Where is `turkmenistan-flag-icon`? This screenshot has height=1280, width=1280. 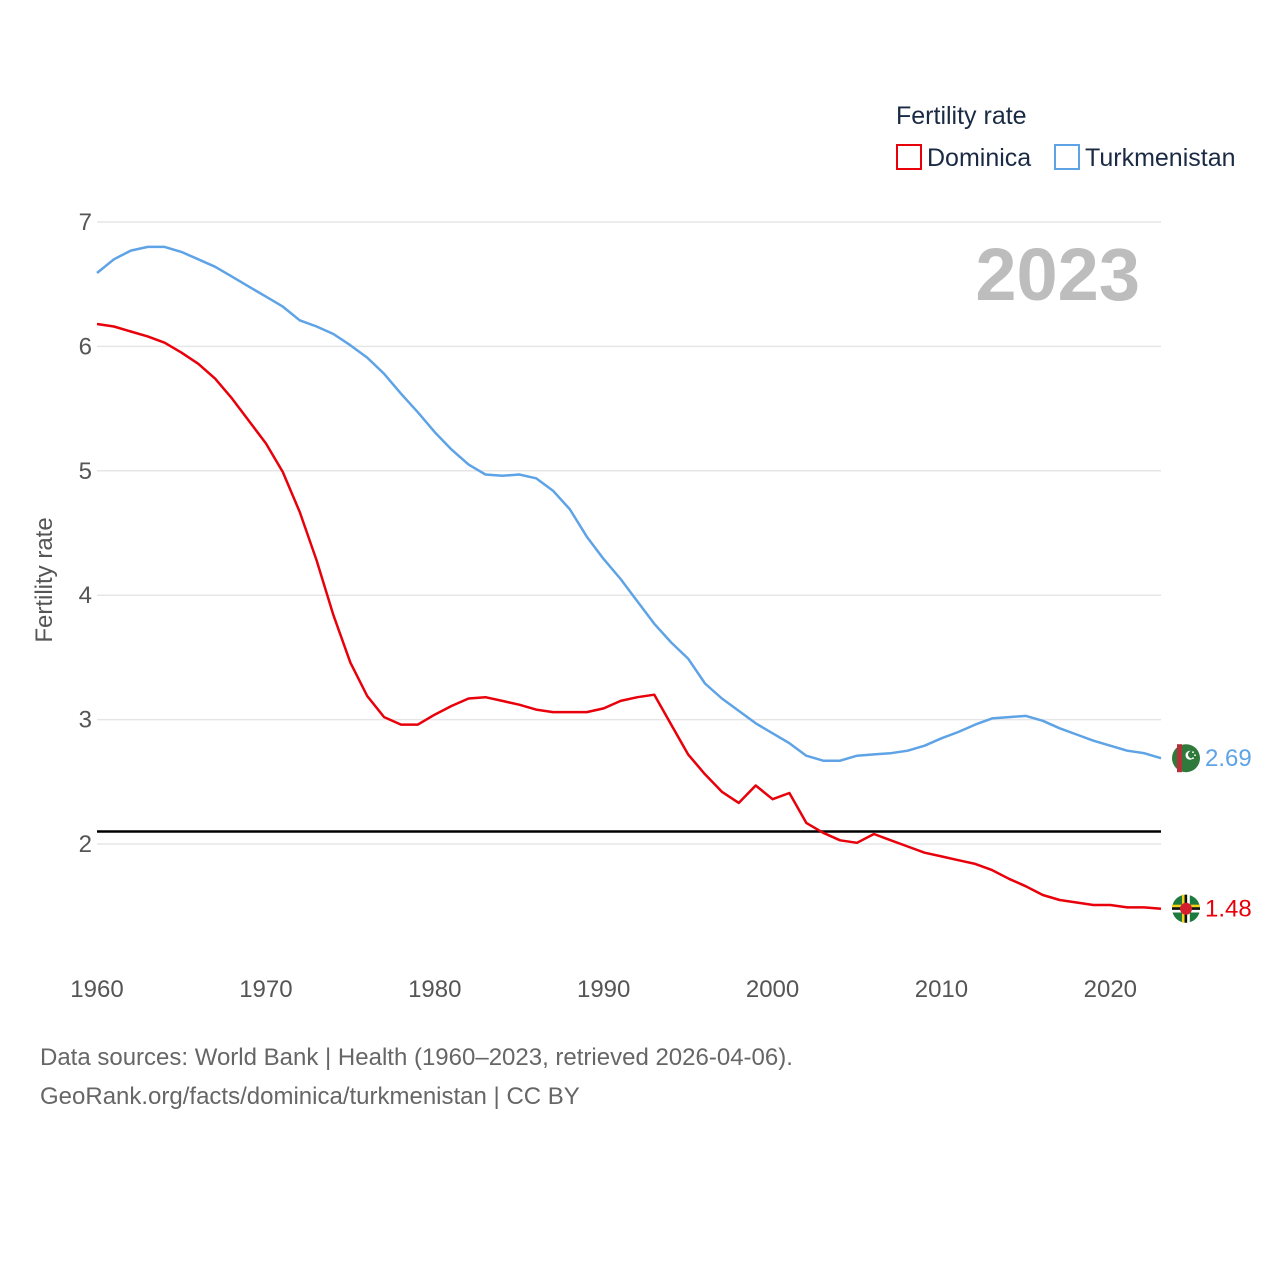
turkmenistan-flag-icon is located at coordinates (1186, 758).